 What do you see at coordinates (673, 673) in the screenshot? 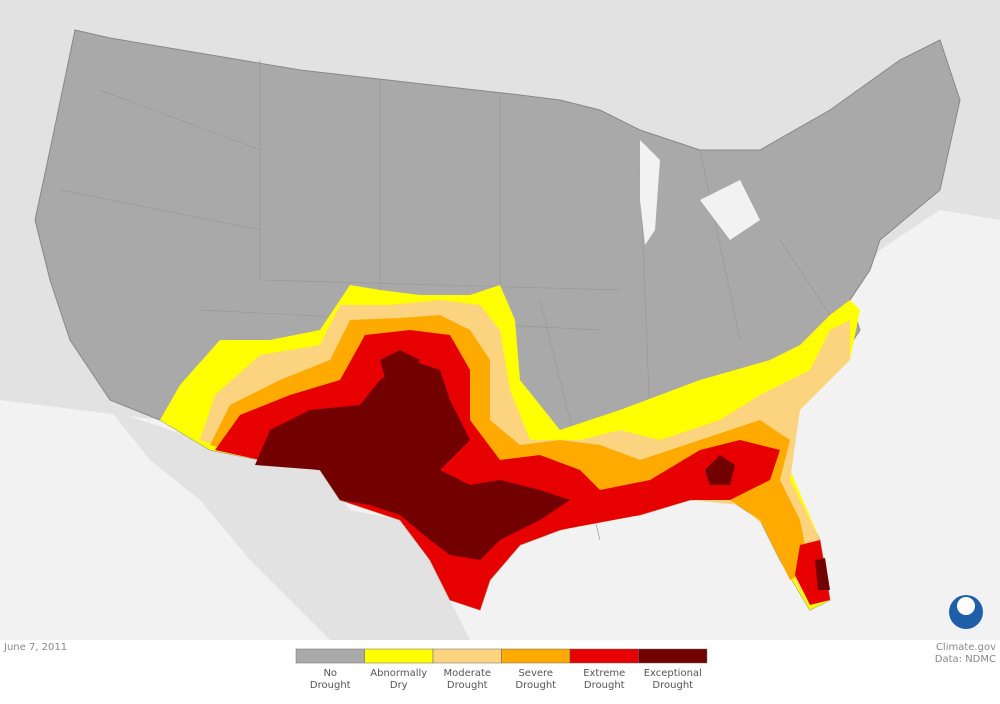
I see `legend-label: Exceptional` at bounding box center [673, 673].